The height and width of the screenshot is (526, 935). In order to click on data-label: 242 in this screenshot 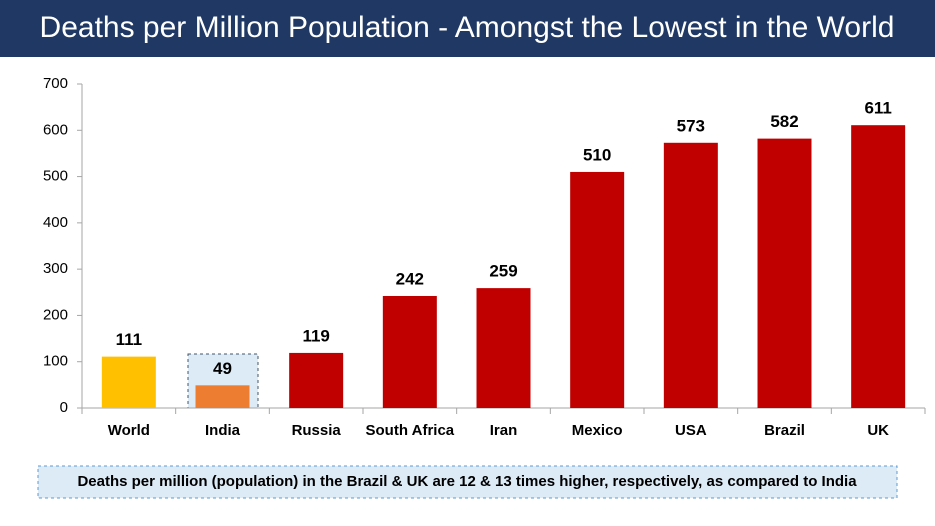, I will do `click(410, 278)`.